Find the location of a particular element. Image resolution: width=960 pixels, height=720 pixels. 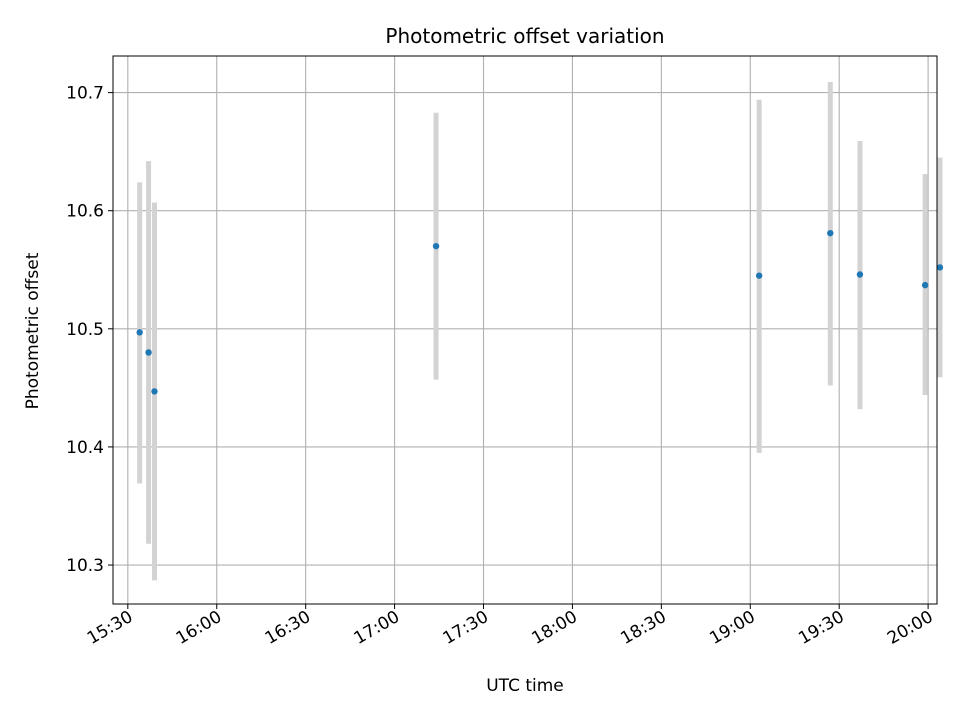

y-tick-label: 10.6 is located at coordinates (85, 212).